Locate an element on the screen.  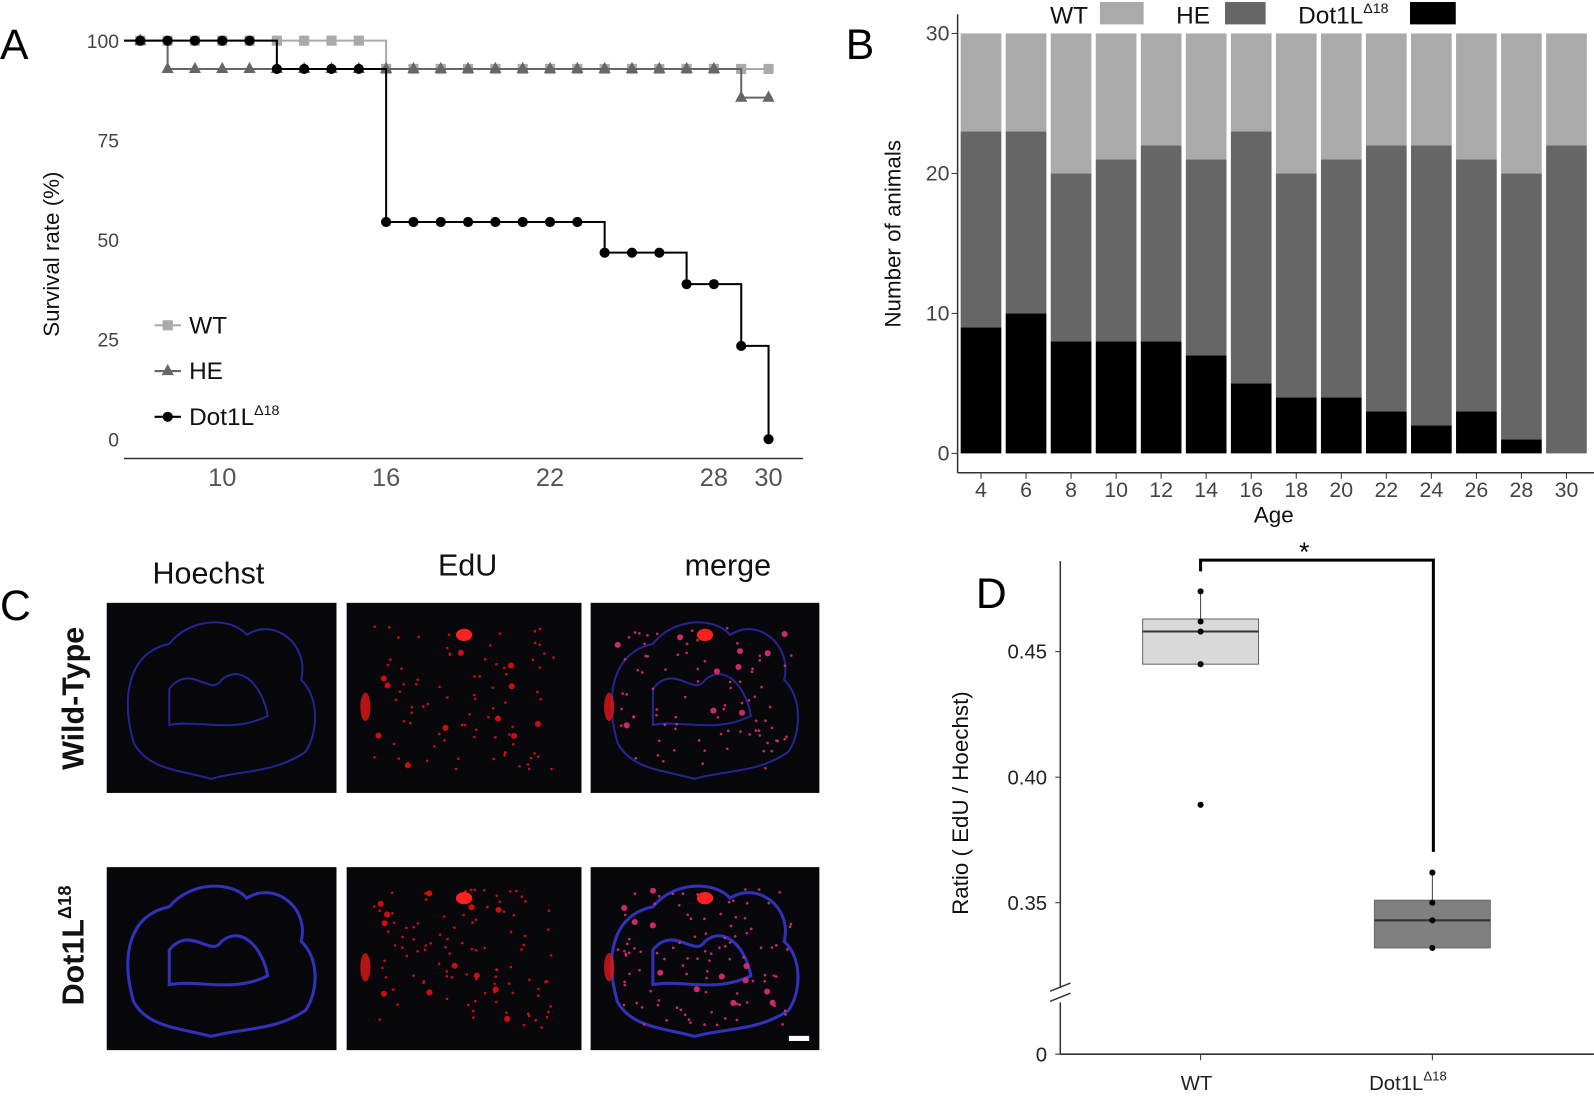
bar-y-tick: 0 is located at coordinates (944, 454).